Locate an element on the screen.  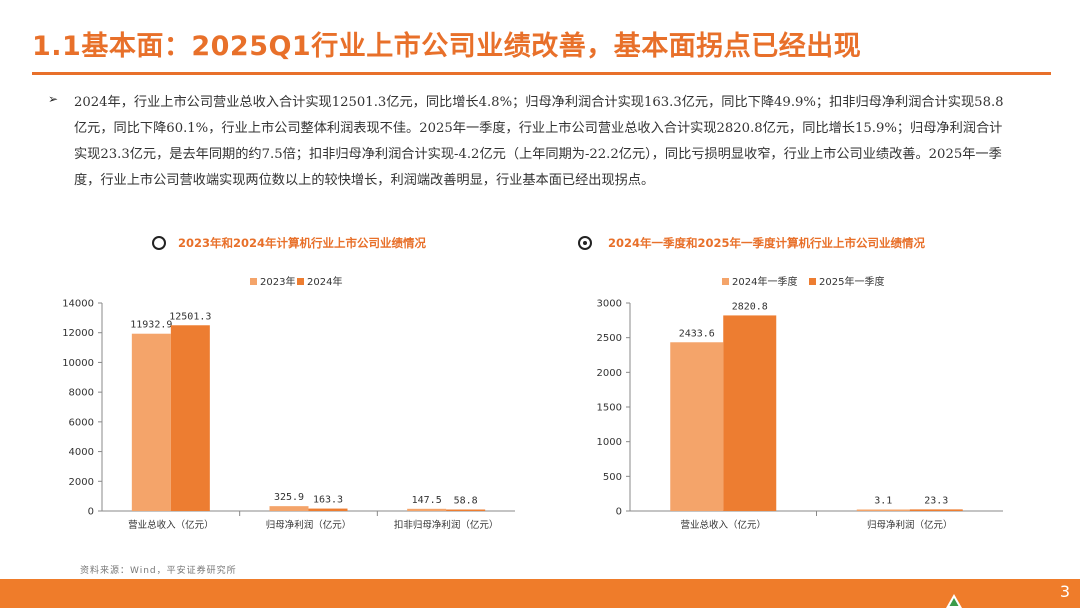
chart1-data-label: 163.3 is located at coordinates (328, 500).